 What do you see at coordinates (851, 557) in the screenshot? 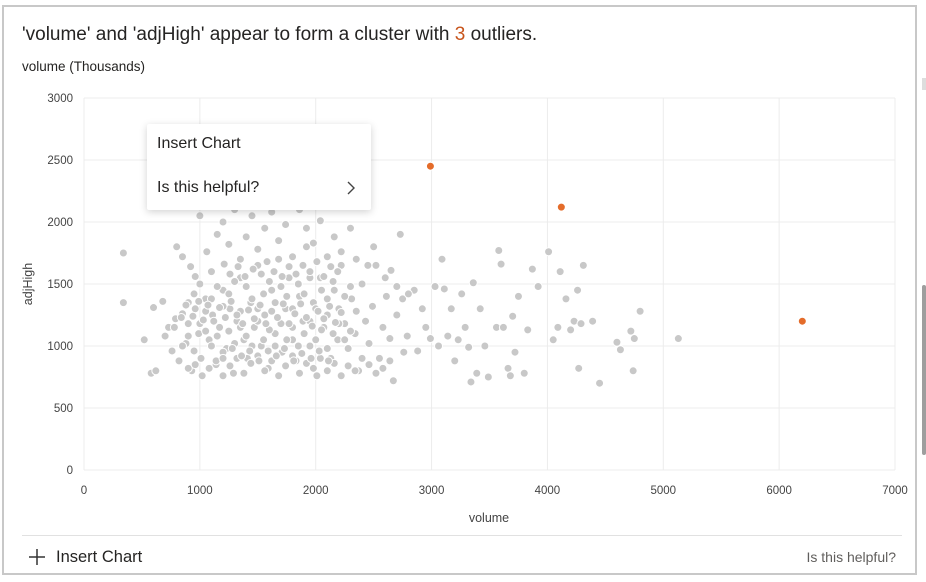
I see `is-helpful-link: Is this helpful?` at bounding box center [851, 557].